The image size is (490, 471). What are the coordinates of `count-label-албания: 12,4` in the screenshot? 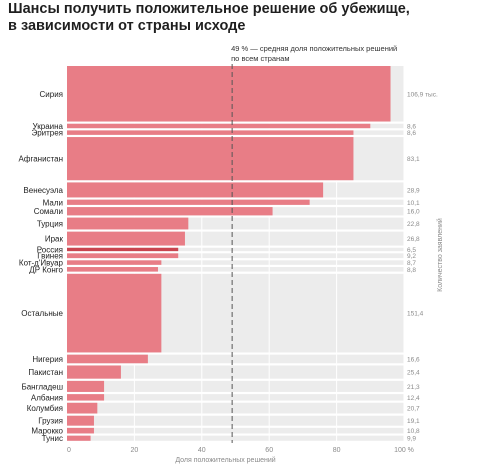 It's located at (413, 398).